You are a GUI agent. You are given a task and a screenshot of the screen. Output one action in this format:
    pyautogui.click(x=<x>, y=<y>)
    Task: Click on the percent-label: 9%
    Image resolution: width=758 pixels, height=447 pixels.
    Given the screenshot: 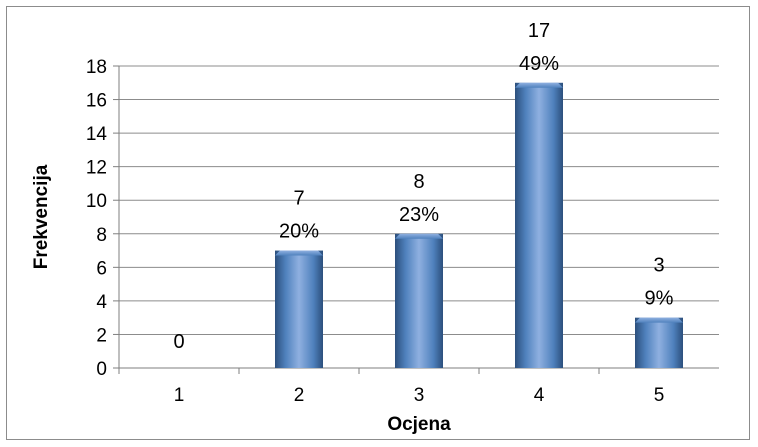 What is the action you would take?
    pyautogui.click(x=659, y=299)
    